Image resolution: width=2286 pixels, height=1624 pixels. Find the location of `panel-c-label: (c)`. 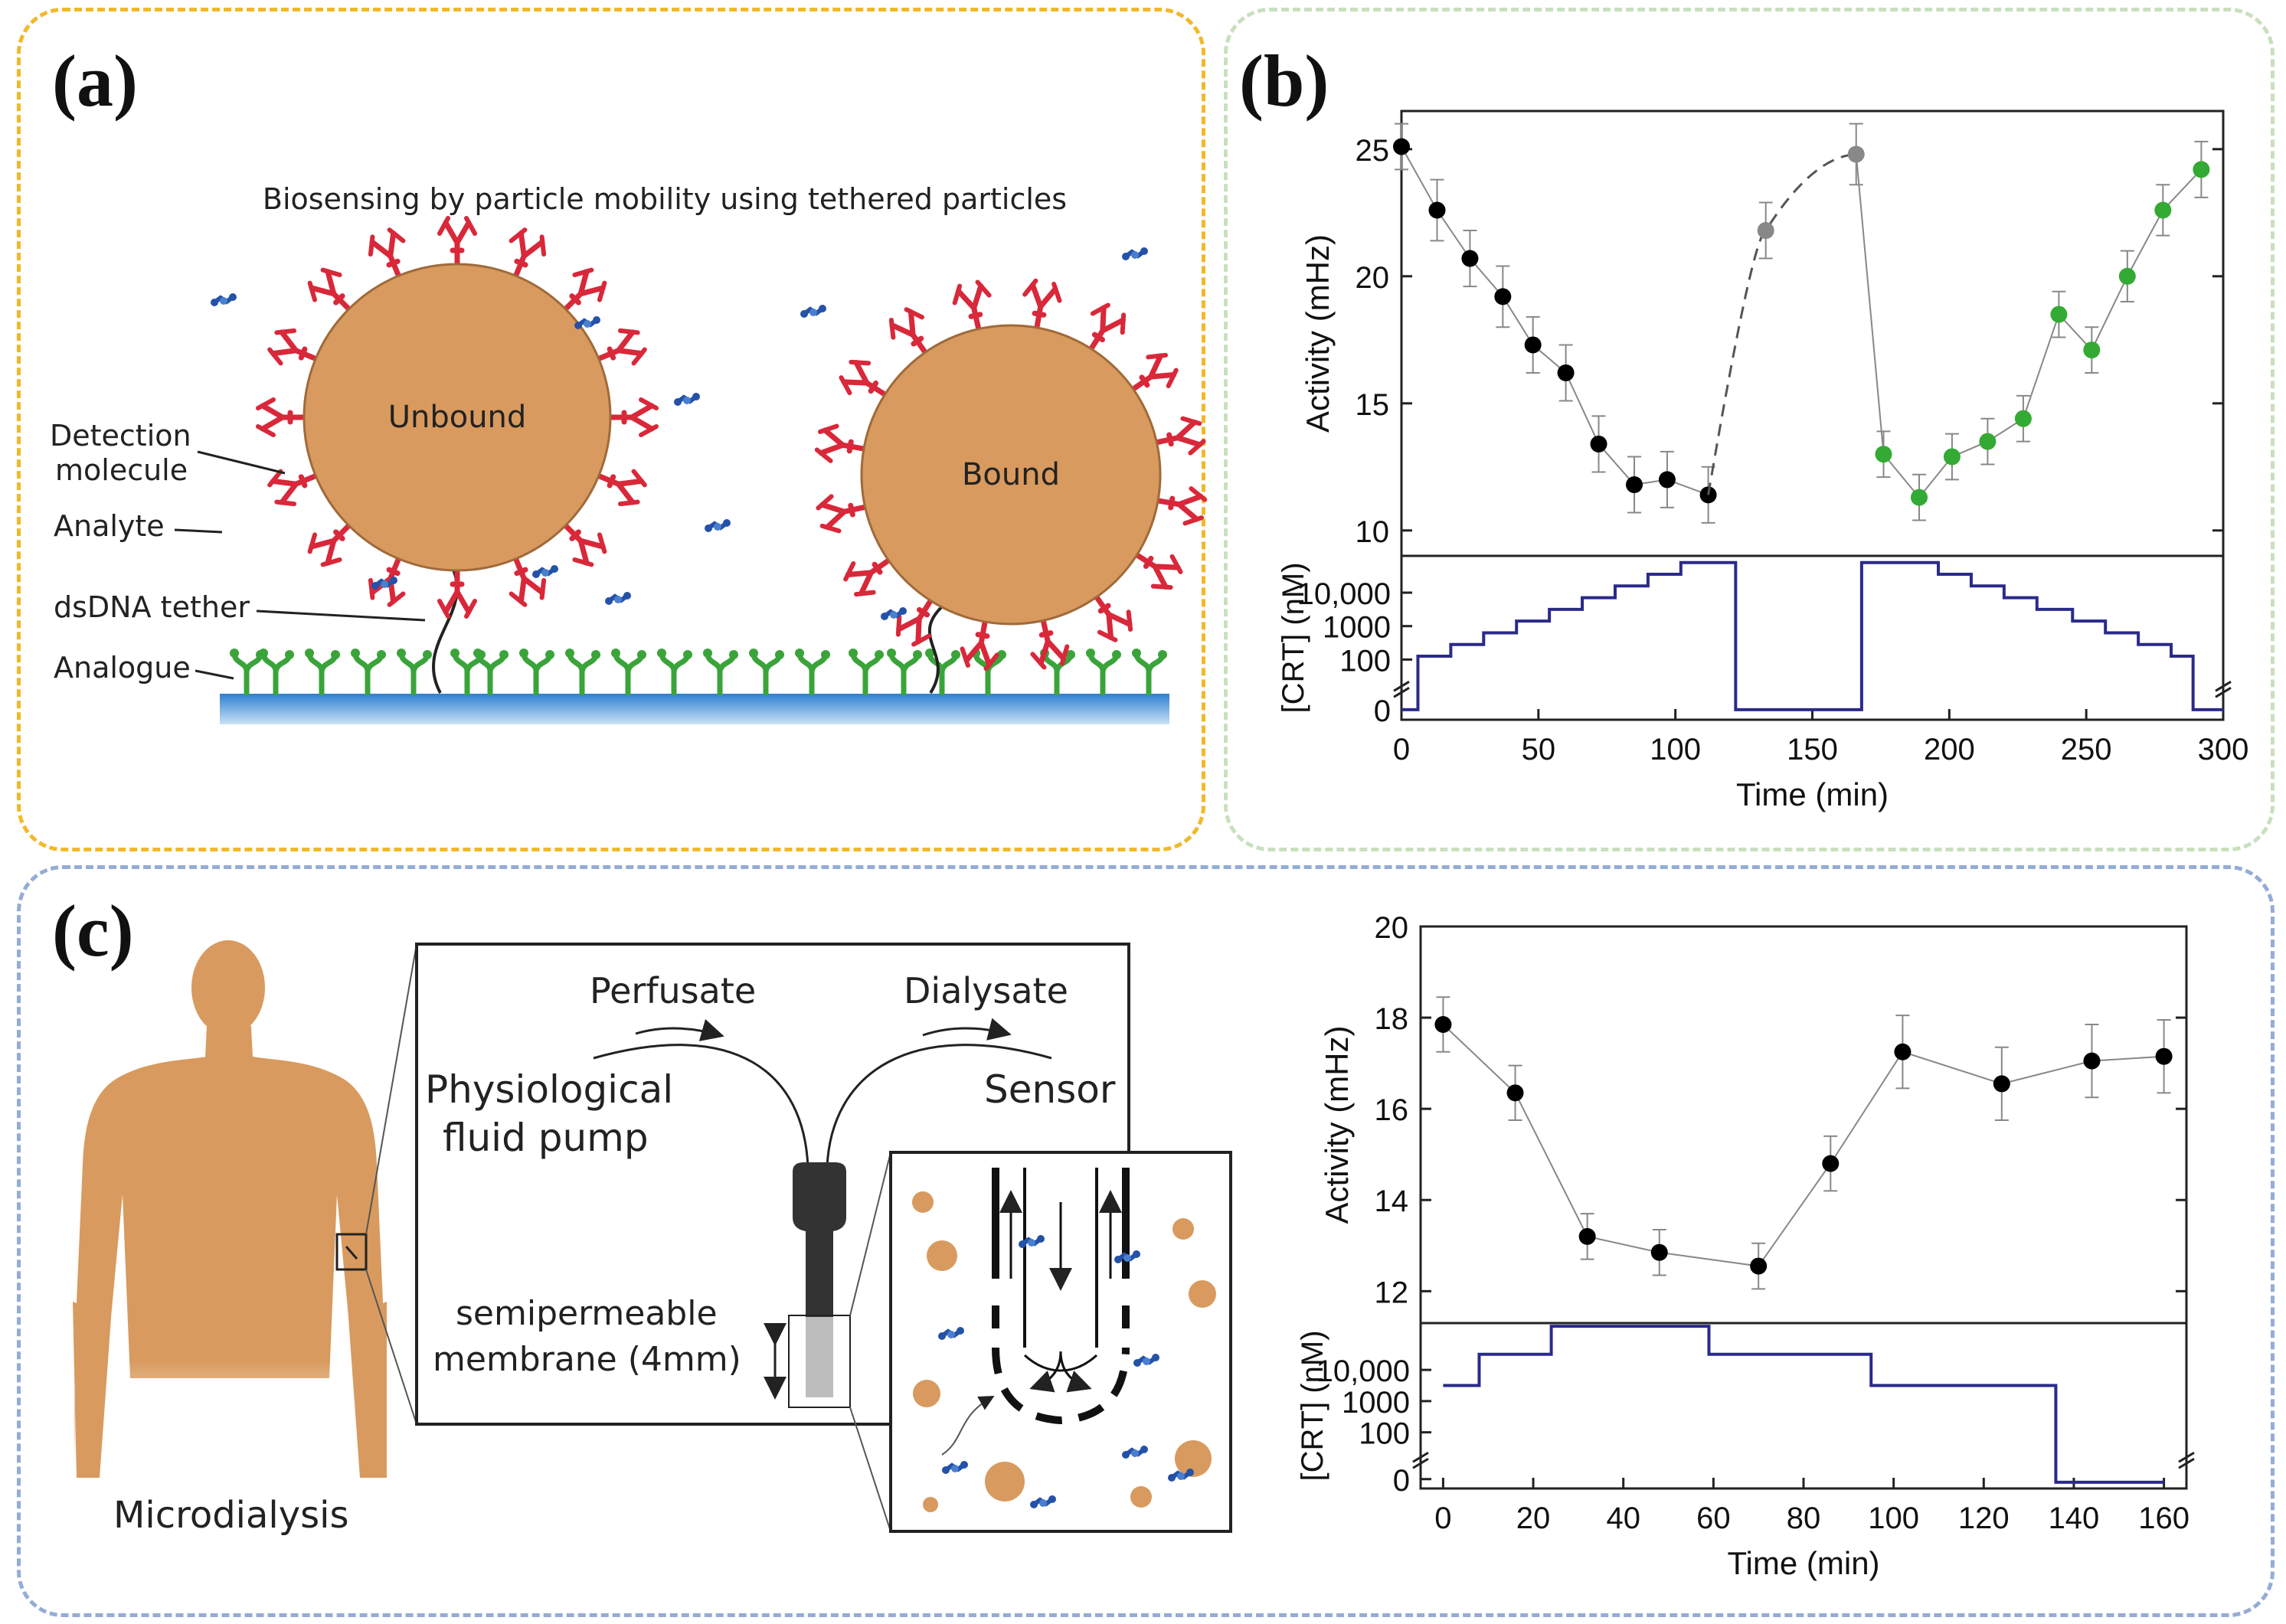

panel-c-label: (c) is located at coordinates (93, 931).